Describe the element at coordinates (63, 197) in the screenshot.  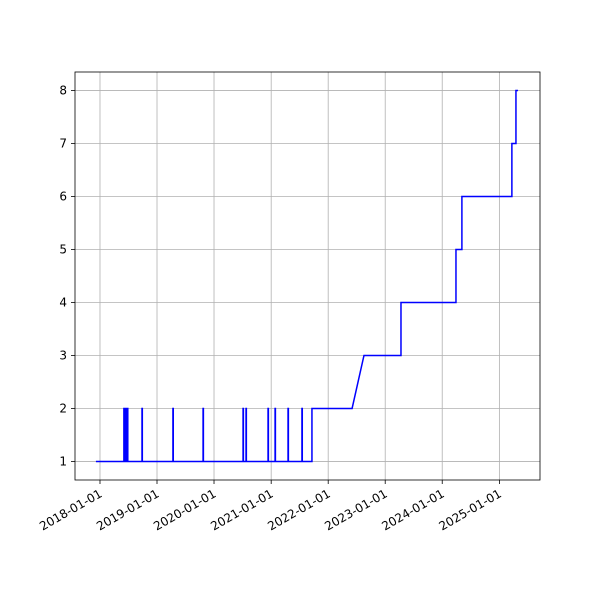
I see `y-tick-label: 6` at that location.